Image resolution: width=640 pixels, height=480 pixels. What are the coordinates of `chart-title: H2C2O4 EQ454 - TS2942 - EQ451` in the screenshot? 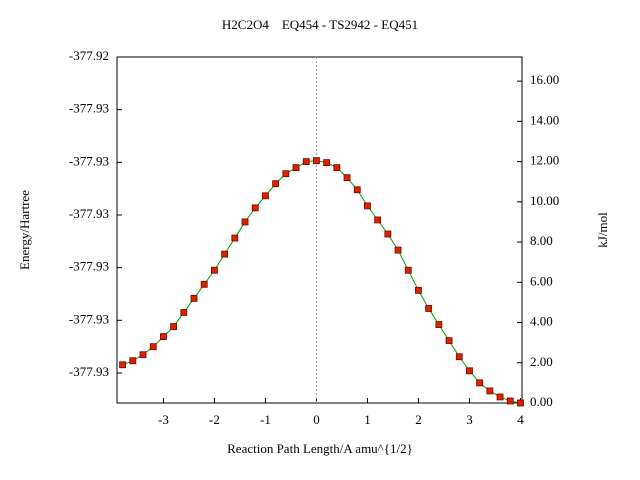 It's located at (320, 24).